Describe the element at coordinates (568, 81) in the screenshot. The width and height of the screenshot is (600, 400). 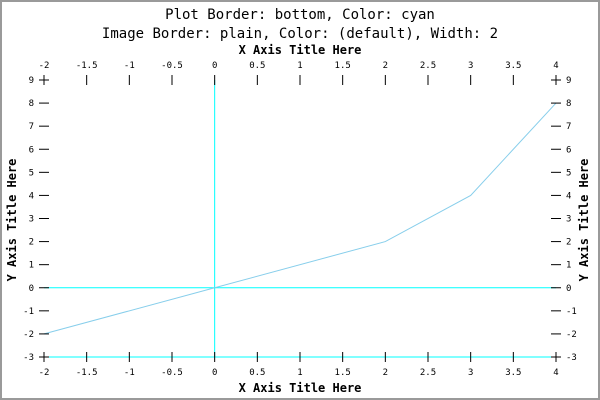
I see `y-tick-label-right: 9` at that location.